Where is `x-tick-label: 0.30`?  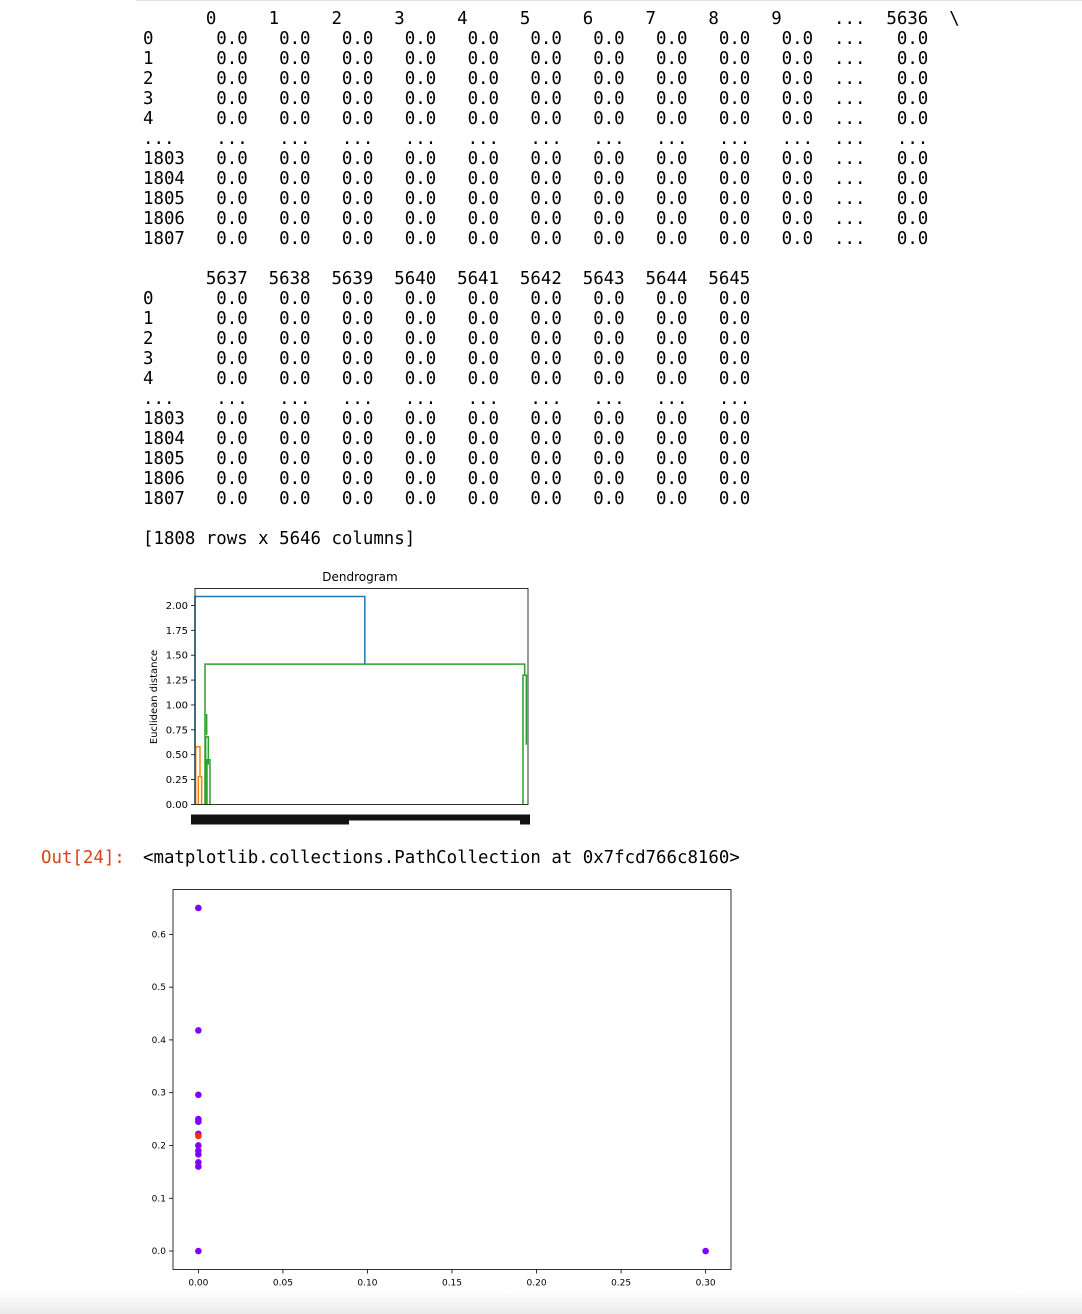 x-tick-label: 0.30 is located at coordinates (706, 1284).